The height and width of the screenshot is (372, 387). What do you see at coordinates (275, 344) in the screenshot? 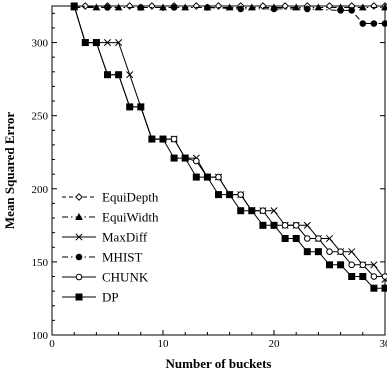
I see `x-tick-label: 20` at bounding box center [275, 344].